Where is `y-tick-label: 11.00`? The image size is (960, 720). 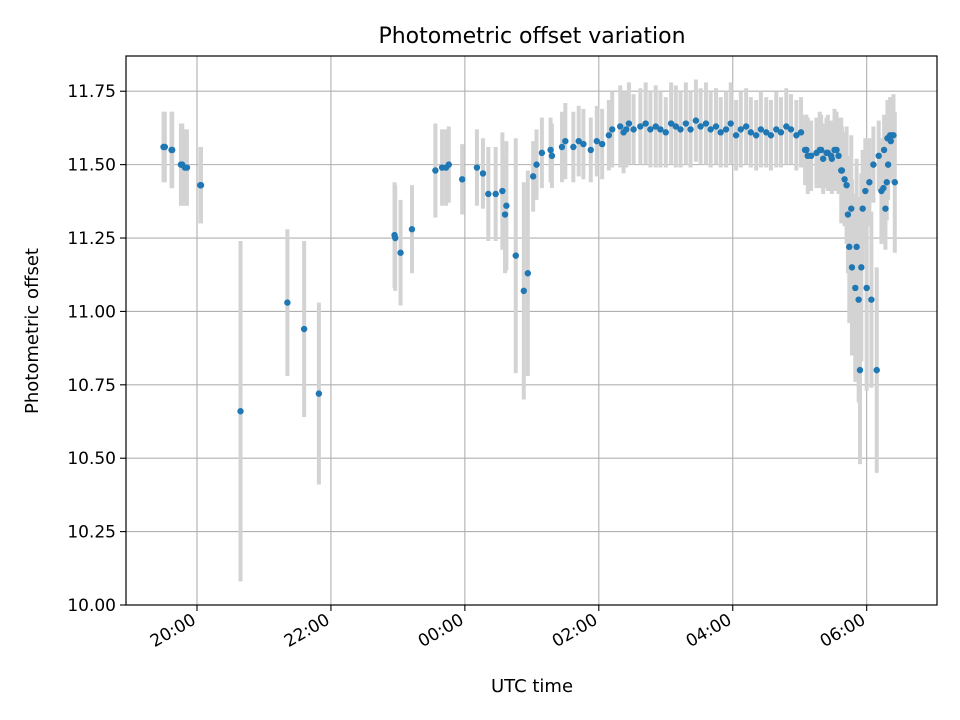
y-tick-label: 11.00 is located at coordinates (91, 312).